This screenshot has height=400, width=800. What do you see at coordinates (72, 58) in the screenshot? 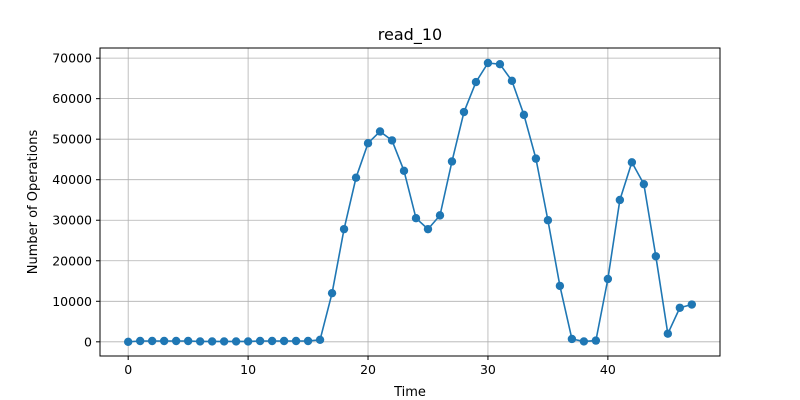
I see `y-tick-label: 70000` at bounding box center [72, 58].